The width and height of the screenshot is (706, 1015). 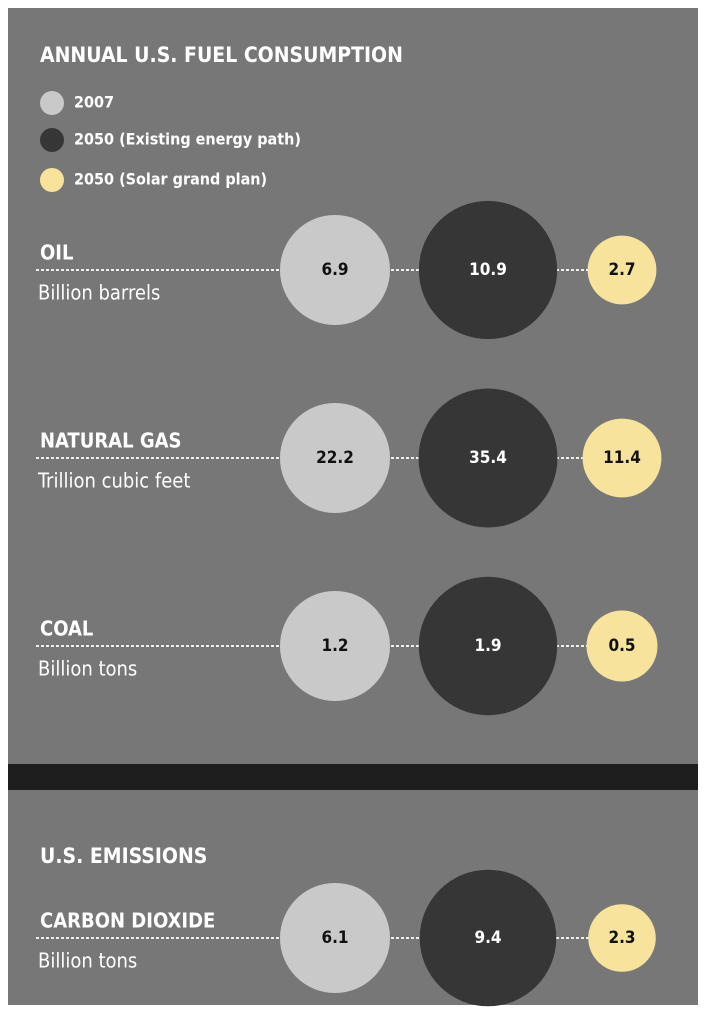 What do you see at coordinates (113, 481) in the screenshot?
I see `unit-label: Trillion cubic feet` at bounding box center [113, 481].